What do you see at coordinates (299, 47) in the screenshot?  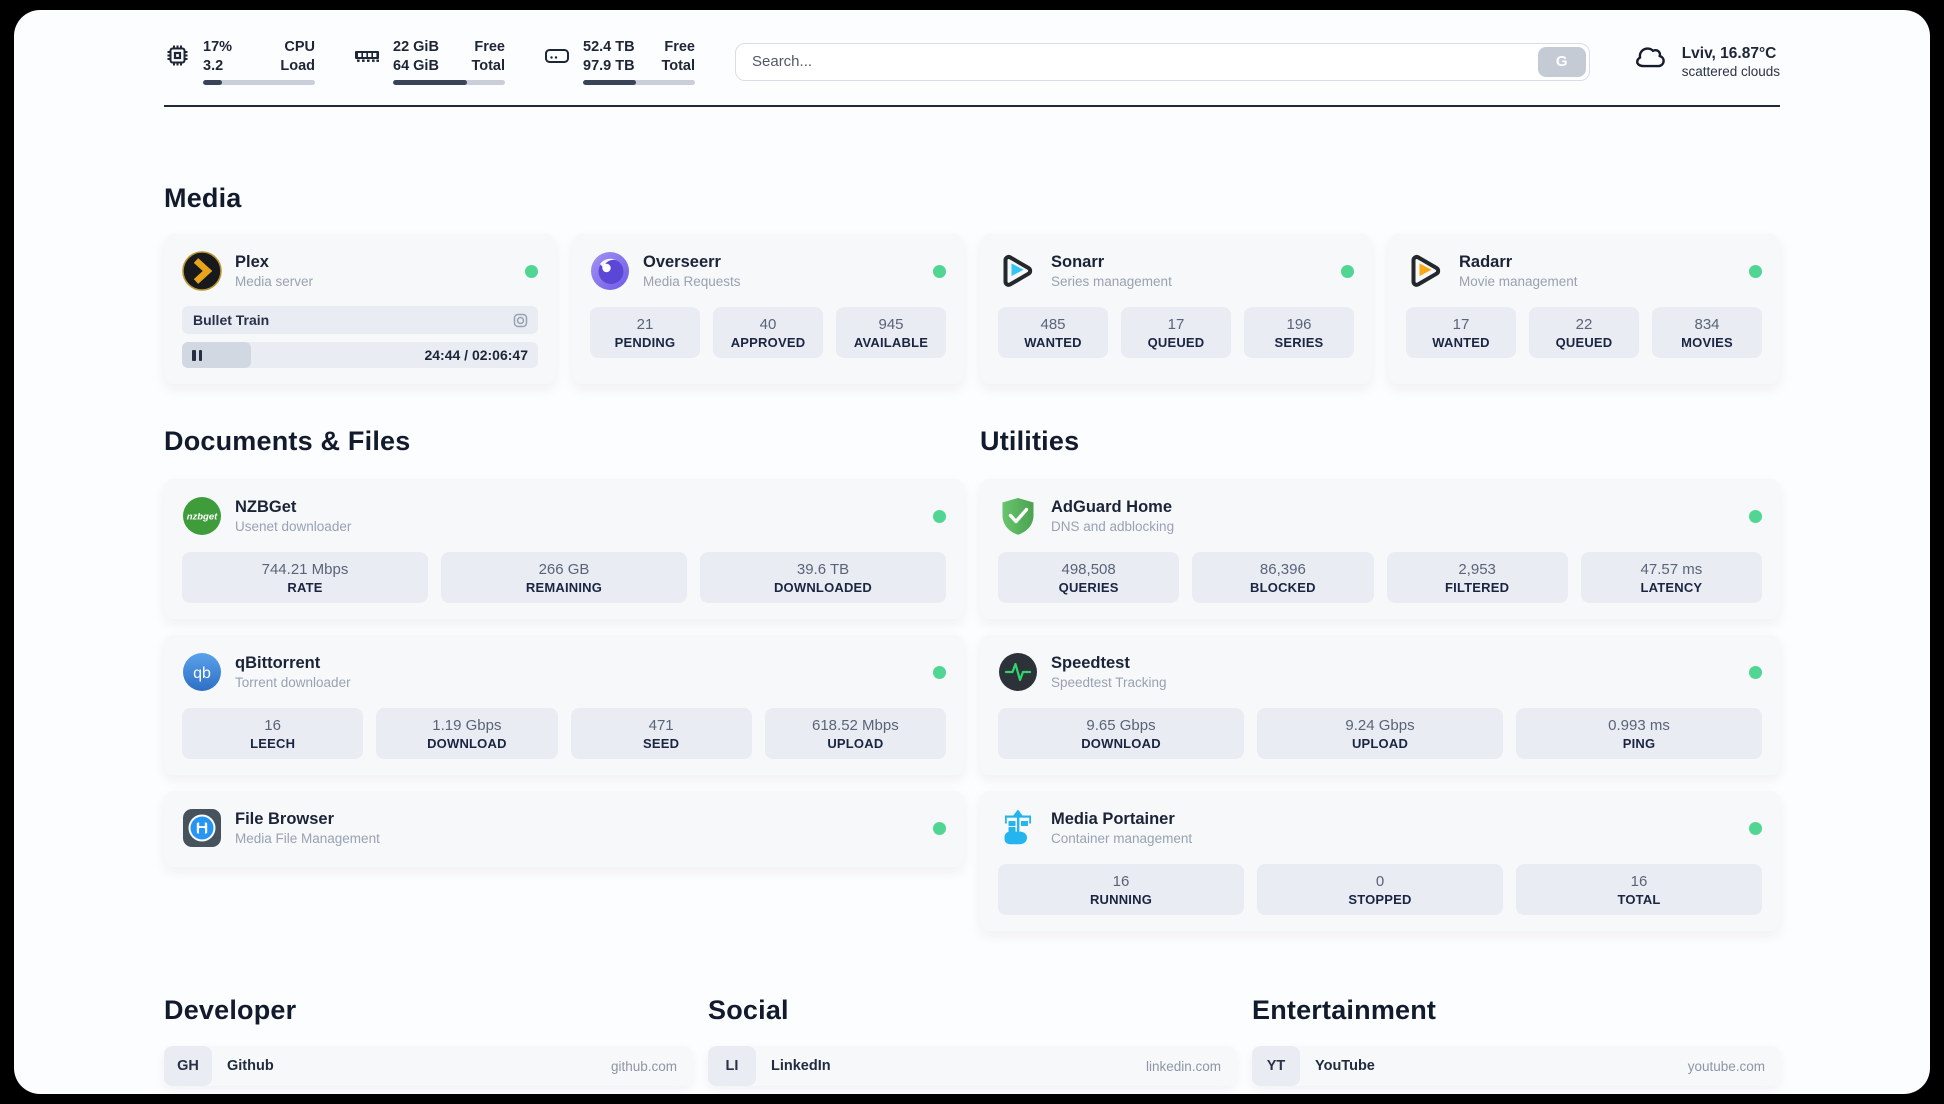 I see `cpu-label: CPU` at bounding box center [299, 47].